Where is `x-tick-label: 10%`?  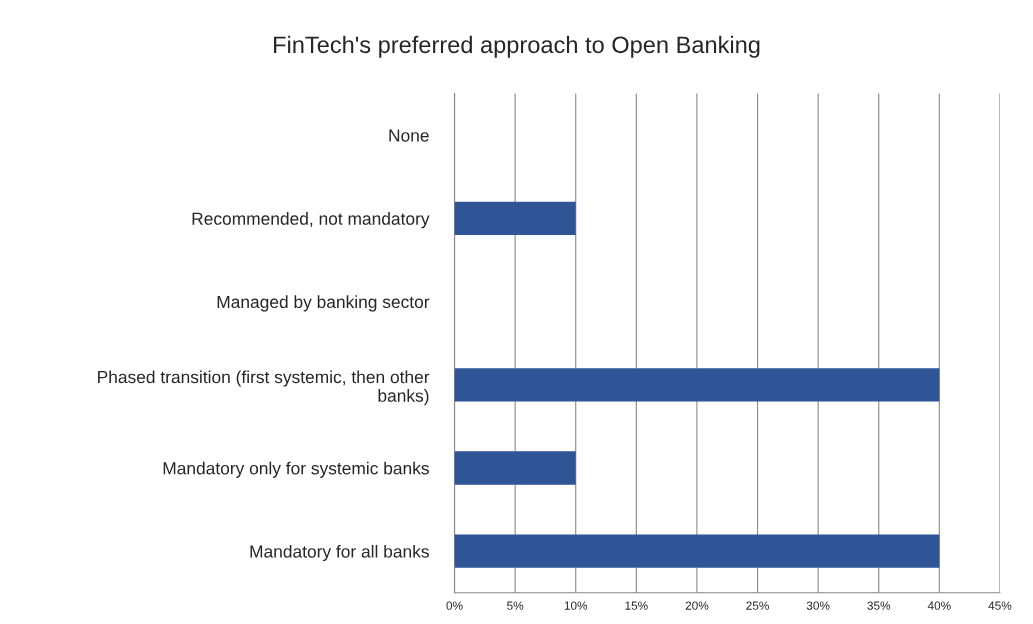 x-tick-label: 10% is located at coordinates (576, 605).